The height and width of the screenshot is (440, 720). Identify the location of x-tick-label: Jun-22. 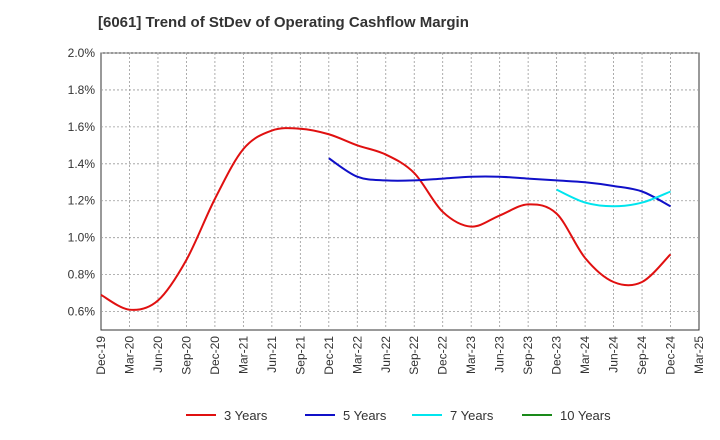
(386, 354).